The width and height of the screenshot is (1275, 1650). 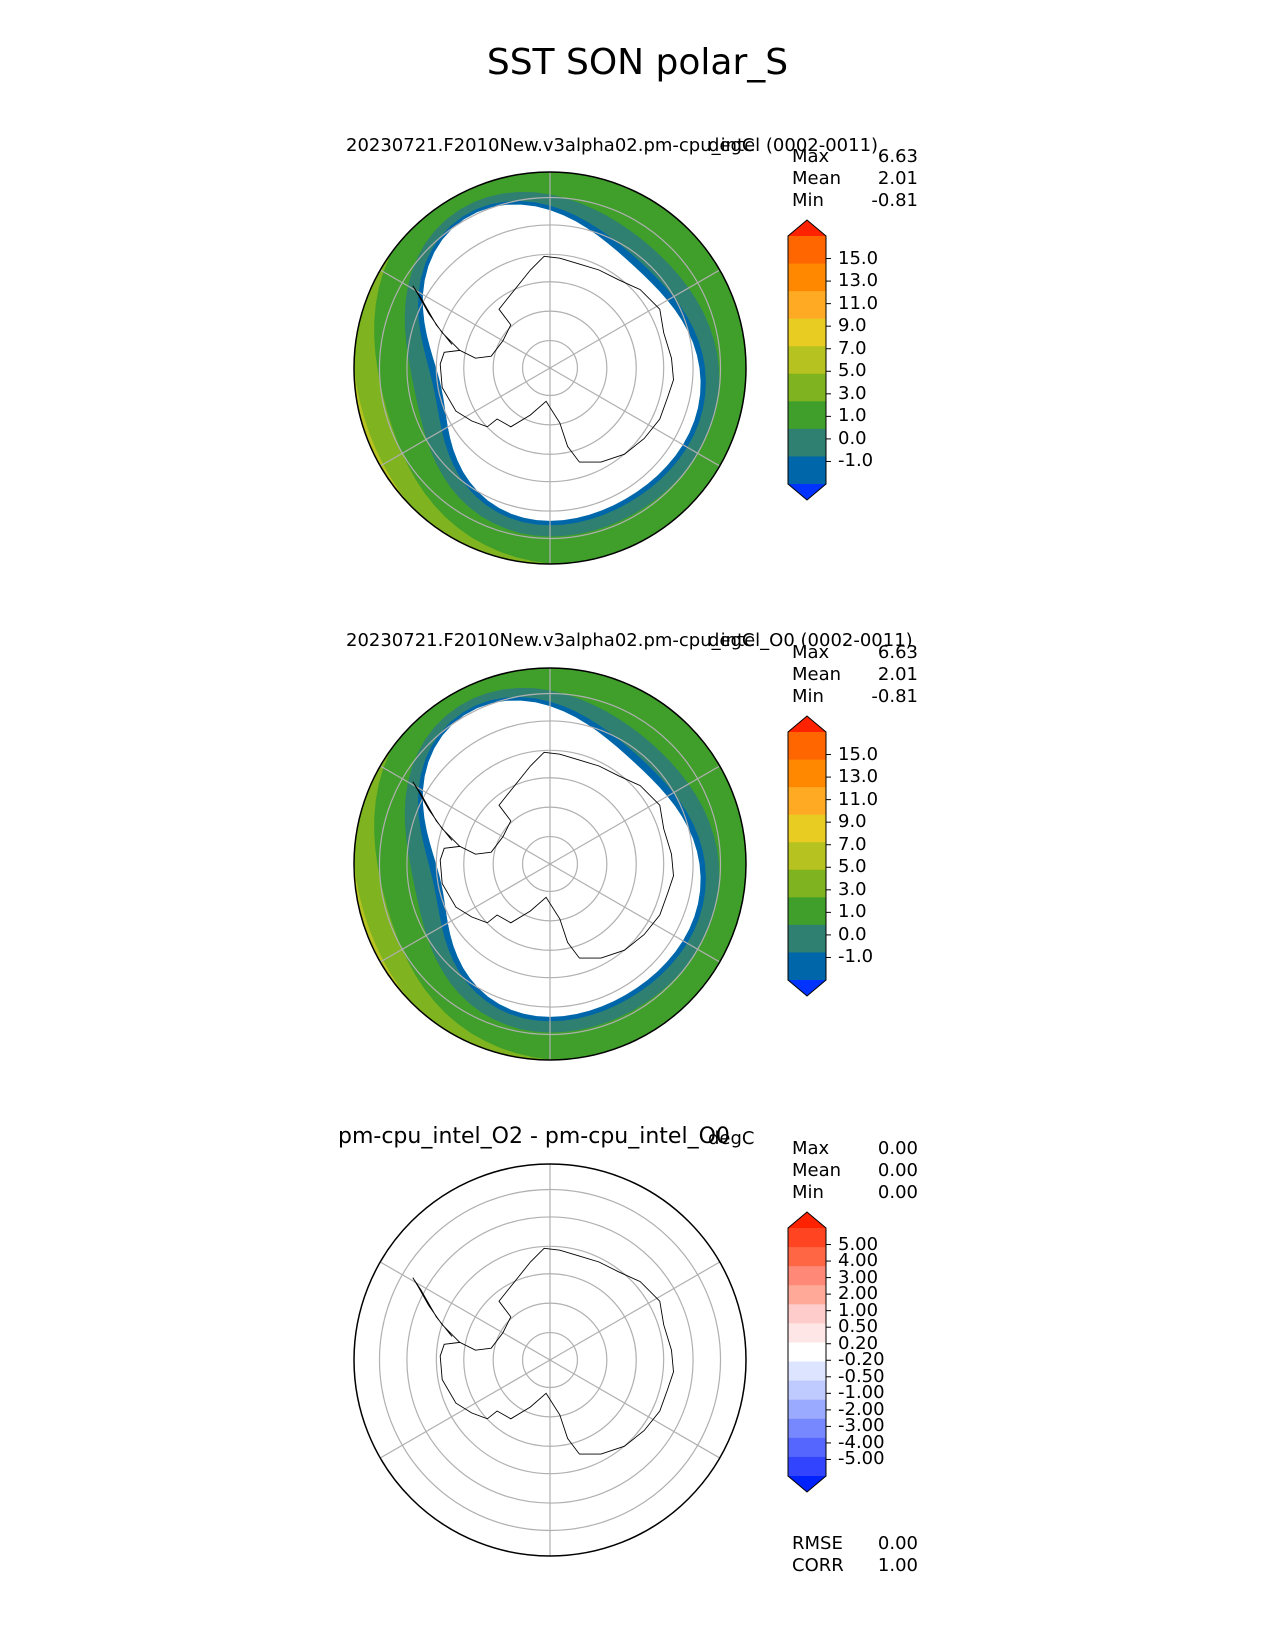 What do you see at coordinates (637, 62) in the screenshot?
I see `figure-title: SST SON polar_S` at bounding box center [637, 62].